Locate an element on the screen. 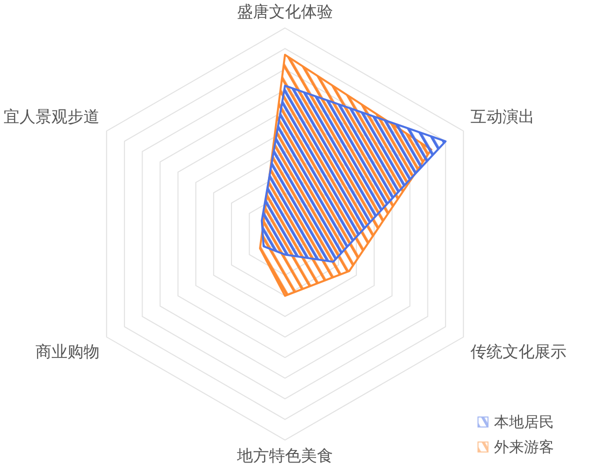 The image size is (616, 469). spoke-label: 传统文化展示 is located at coordinates (518, 352).